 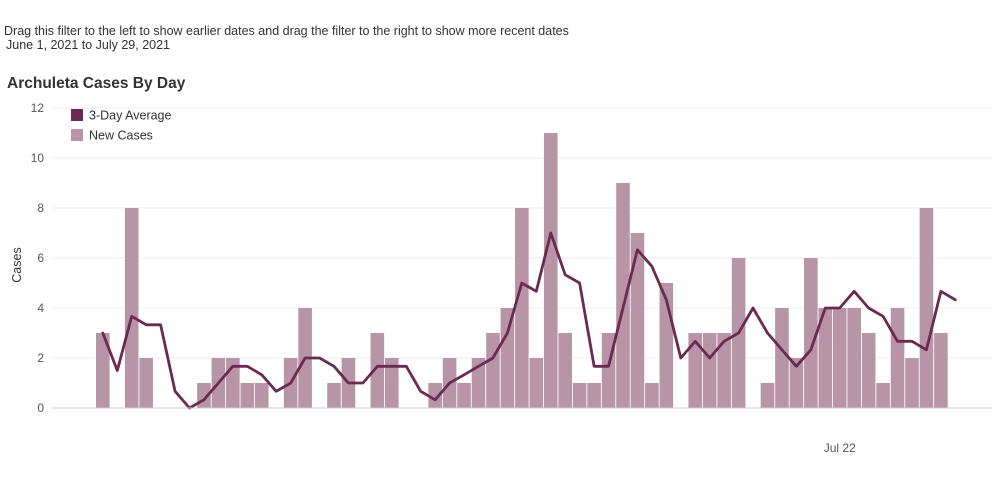 What do you see at coordinates (40, 408) in the screenshot?
I see `y-tick-label: 0` at bounding box center [40, 408].